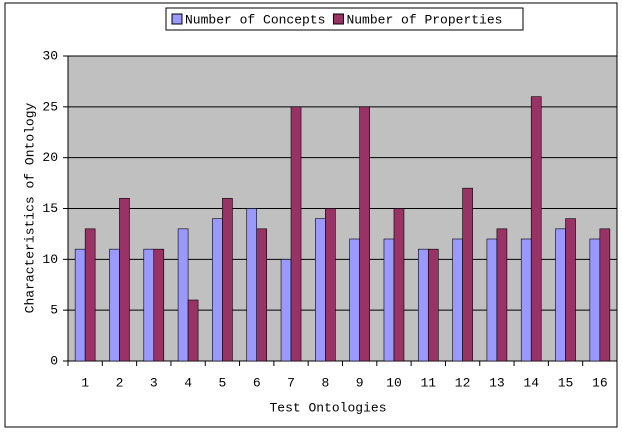 This screenshot has height=435, width=622. Describe the element at coordinates (428, 382) in the screenshot. I see `x-tick-label: 11` at that location.